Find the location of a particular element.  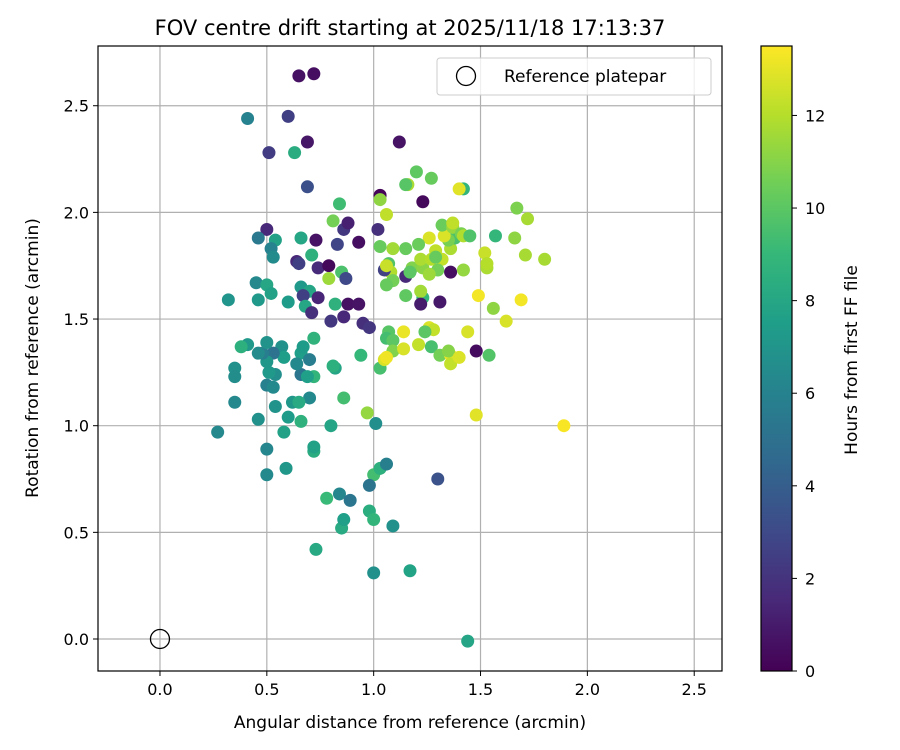

colorbar is located at coordinates (776, 358).